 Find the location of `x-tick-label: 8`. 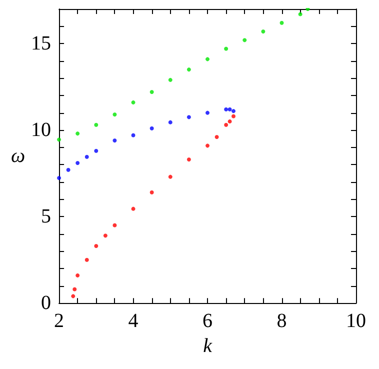

x-tick-label: 8 is located at coordinates (281, 321).